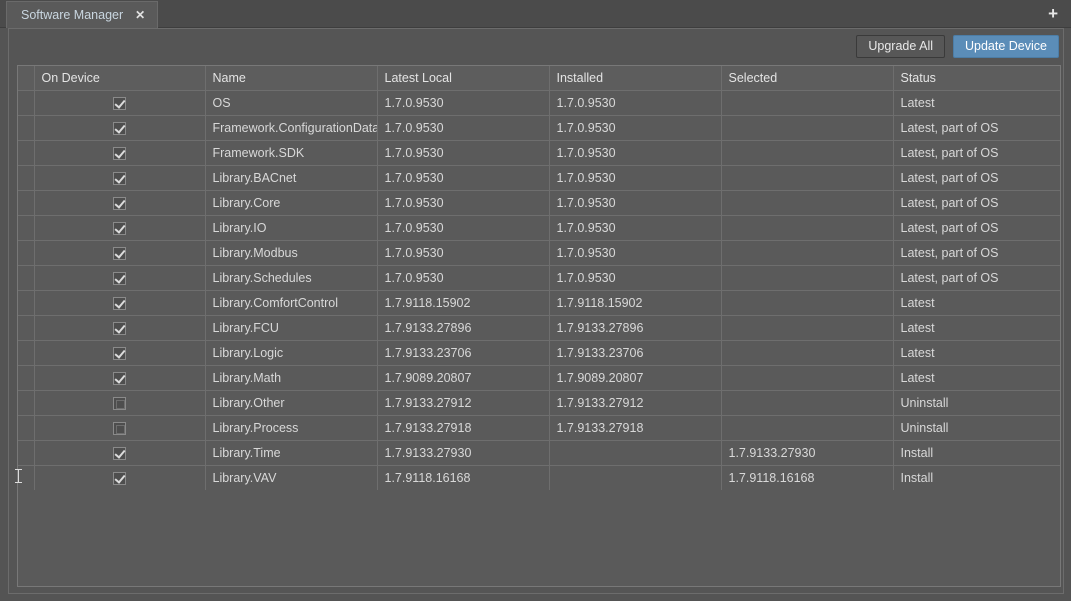 The image size is (1071, 601). What do you see at coordinates (900, 46) in the screenshot?
I see `upgrade-all-button: Upgrade All` at bounding box center [900, 46].